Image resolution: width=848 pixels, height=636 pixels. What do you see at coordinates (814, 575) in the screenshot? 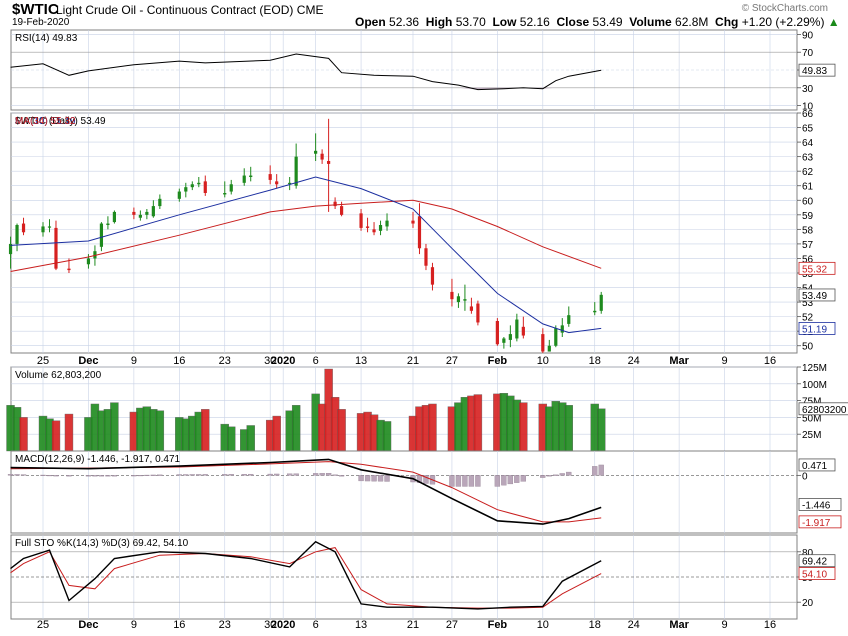
I see `sto-value-tag: 54.10` at bounding box center [814, 575].